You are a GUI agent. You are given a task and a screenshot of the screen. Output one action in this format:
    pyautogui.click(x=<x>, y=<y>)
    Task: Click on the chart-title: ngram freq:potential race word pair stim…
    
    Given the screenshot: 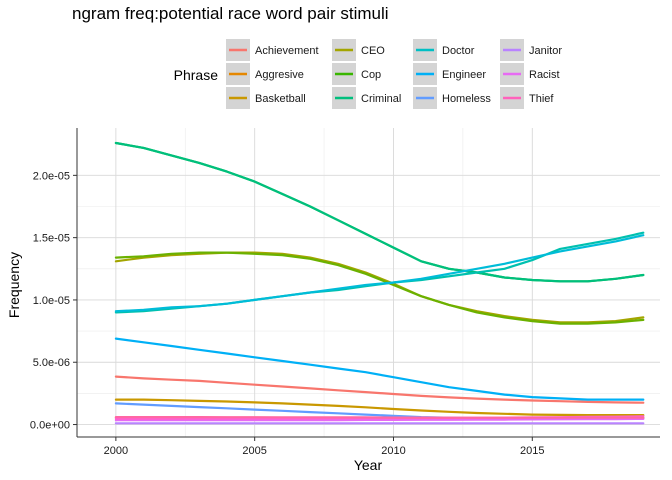 What is the action you would take?
    pyautogui.click(x=230, y=13)
    